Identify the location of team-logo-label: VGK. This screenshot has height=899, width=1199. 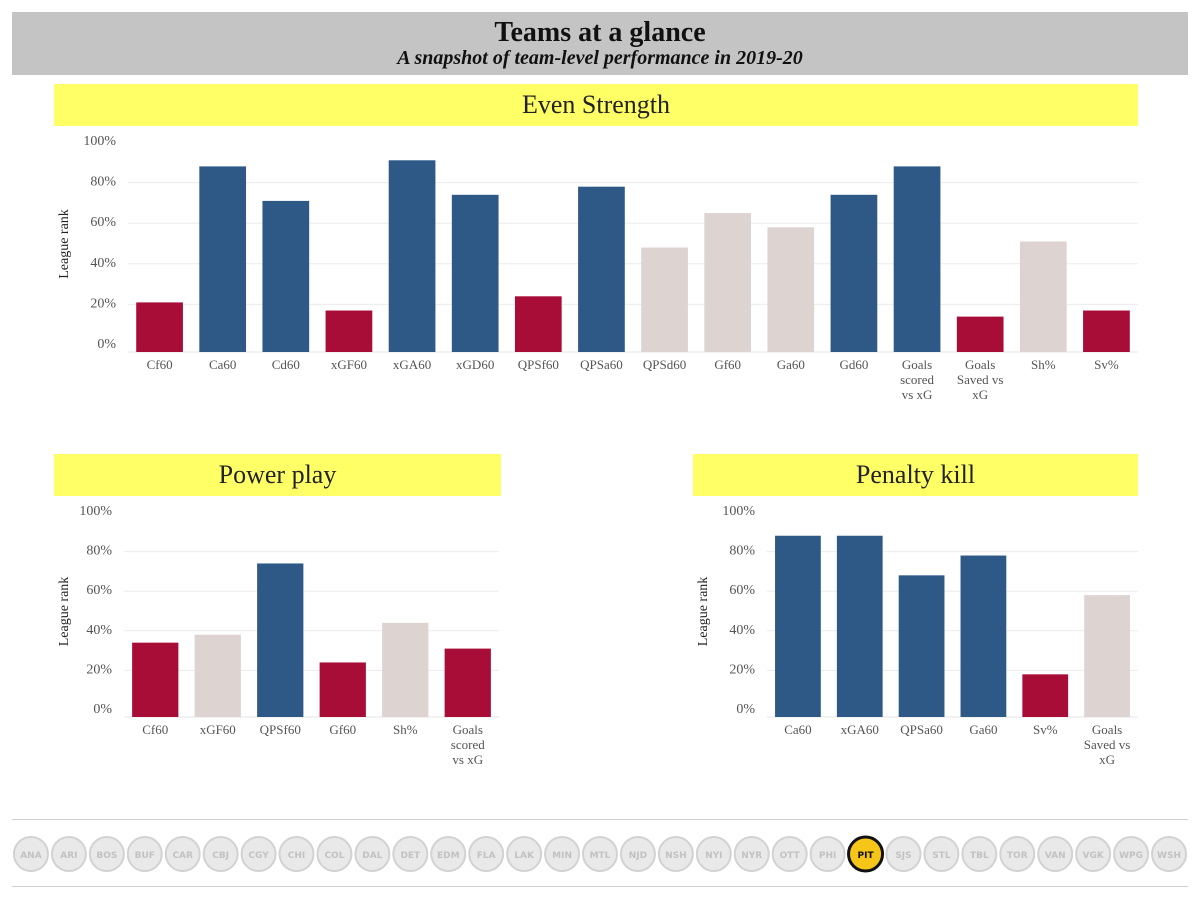
(1093, 856).